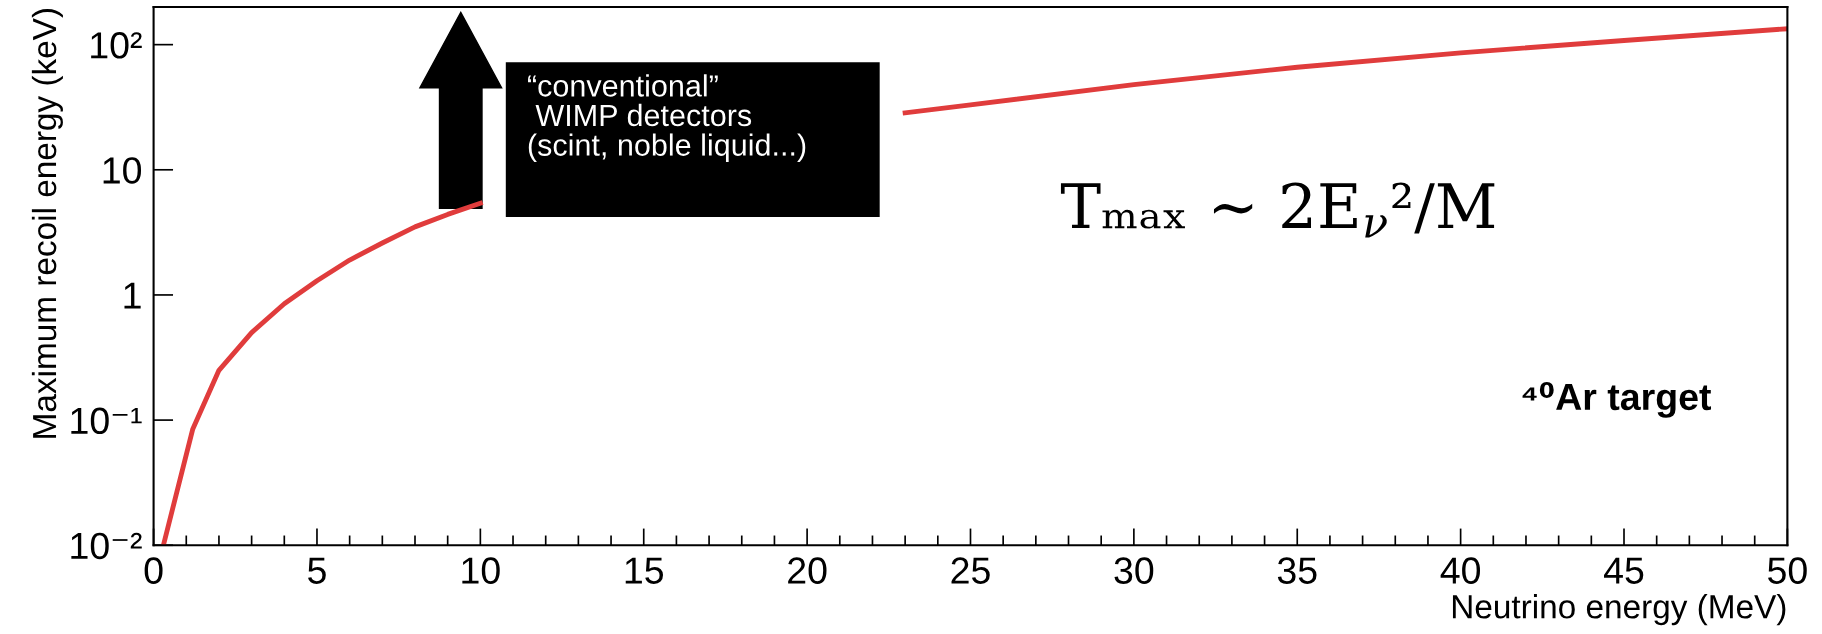 The width and height of the screenshot is (1822, 634). What do you see at coordinates (106, 546) in the screenshot?
I see `y-tick-label: 10⁻²` at bounding box center [106, 546].